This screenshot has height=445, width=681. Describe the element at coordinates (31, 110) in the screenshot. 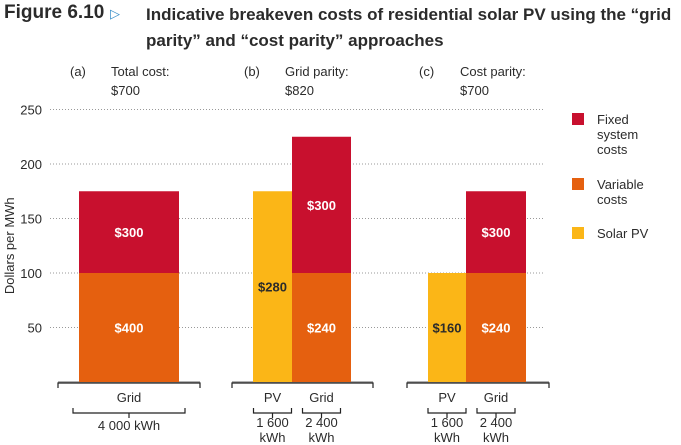

I see `y-tick-label: 250` at that location.